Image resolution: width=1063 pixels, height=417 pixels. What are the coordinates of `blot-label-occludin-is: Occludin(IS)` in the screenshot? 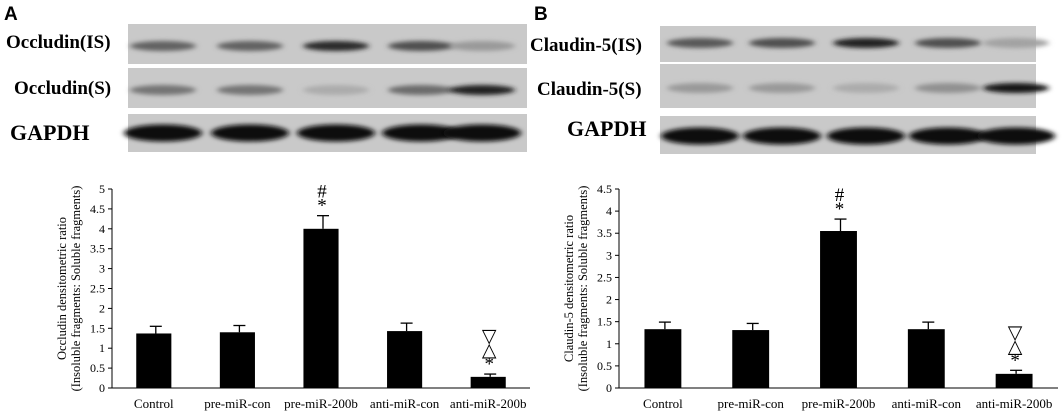 It's located at (58, 42).